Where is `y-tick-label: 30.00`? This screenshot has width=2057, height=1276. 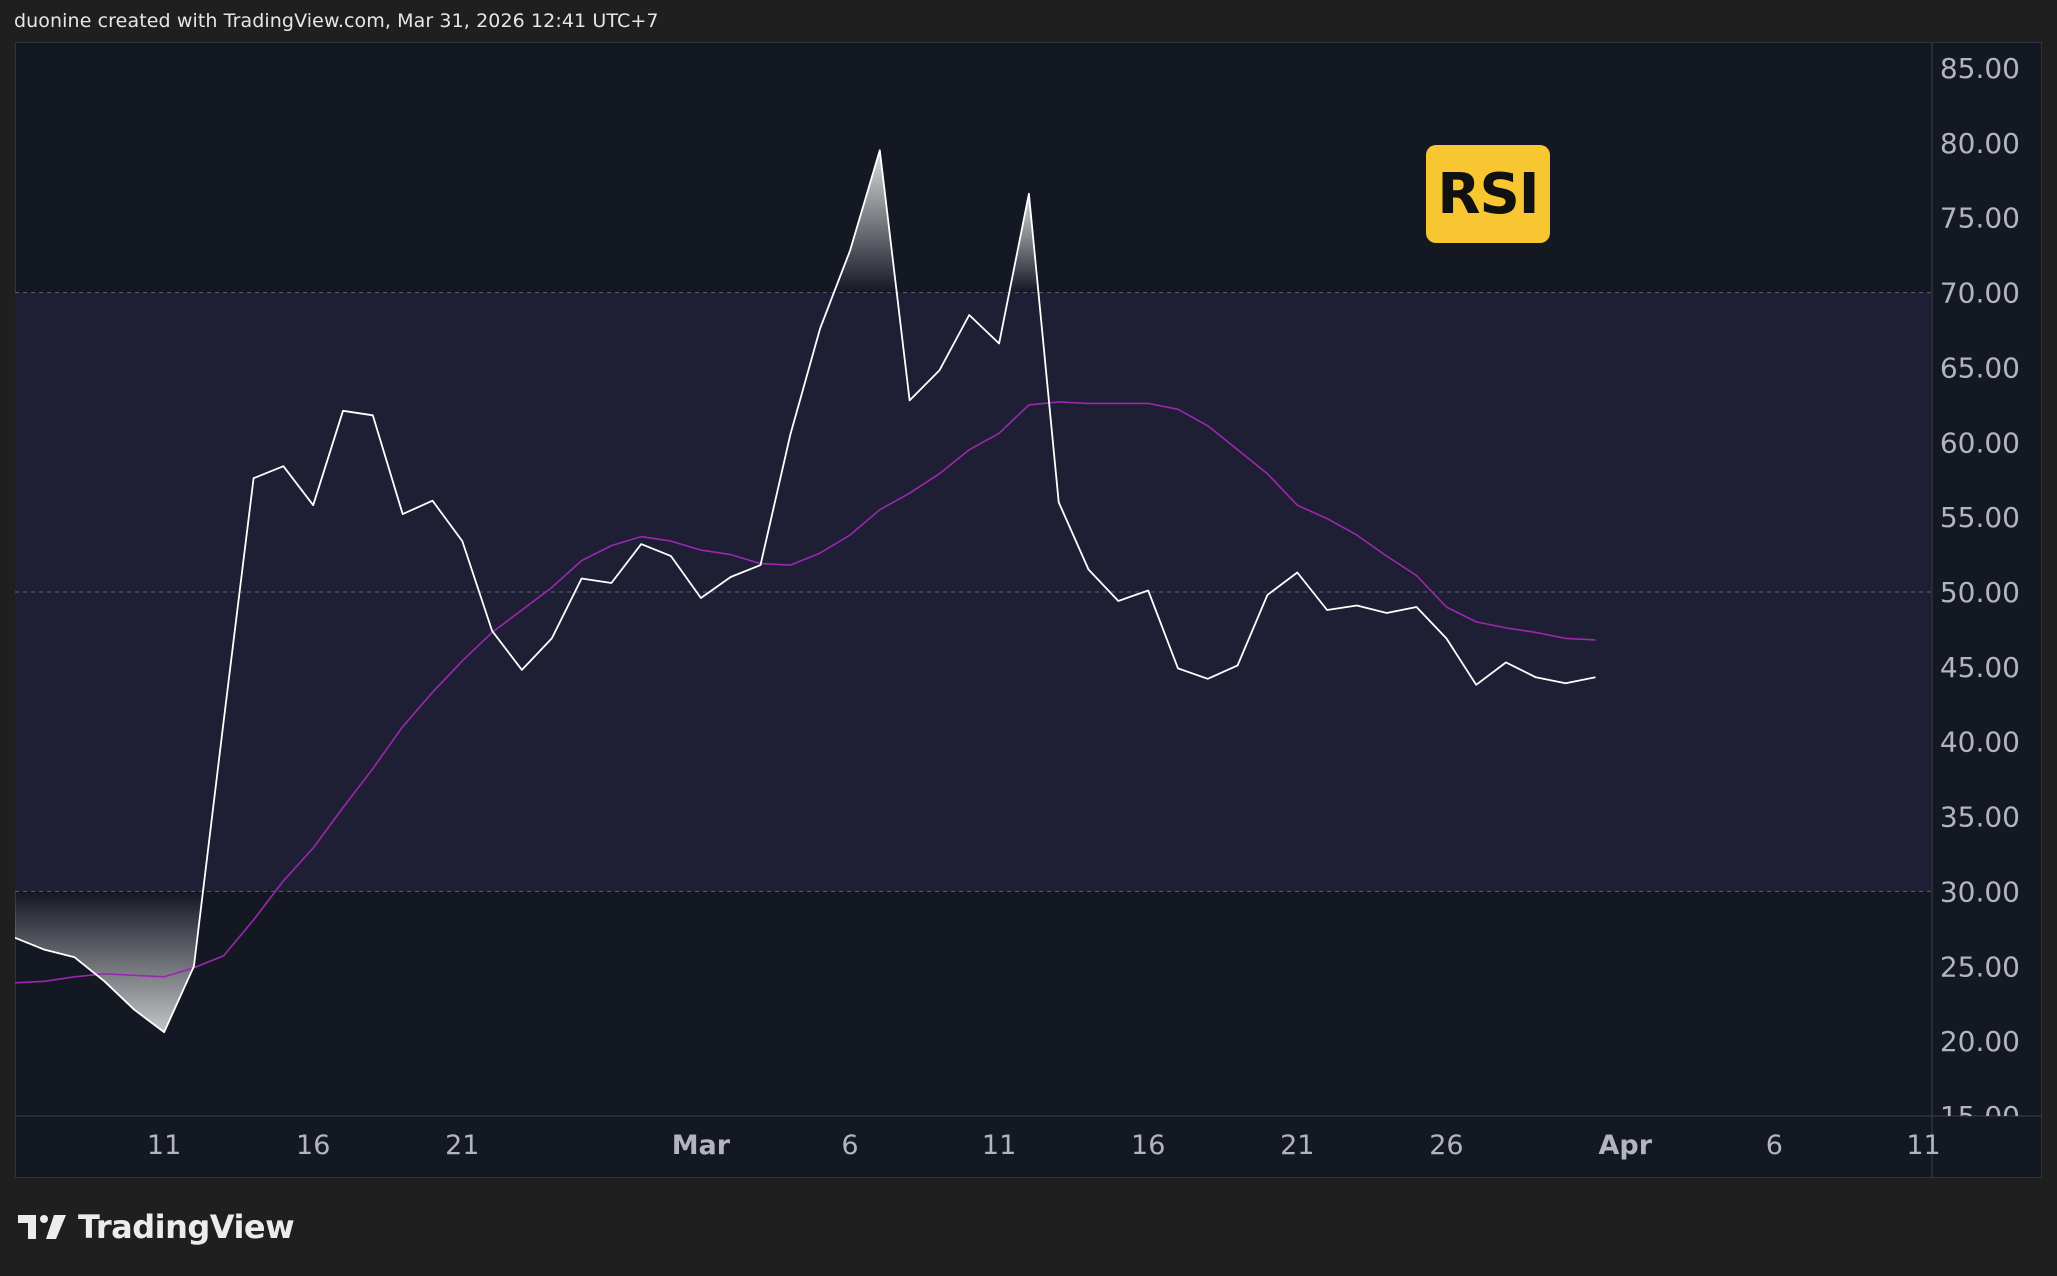
y-tick-label: 30.00 is located at coordinates (1980, 891).